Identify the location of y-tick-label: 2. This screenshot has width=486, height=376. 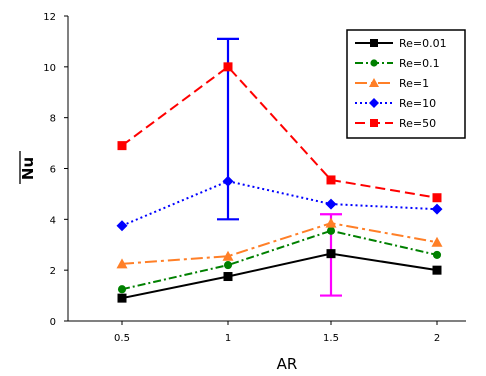
(53, 271).